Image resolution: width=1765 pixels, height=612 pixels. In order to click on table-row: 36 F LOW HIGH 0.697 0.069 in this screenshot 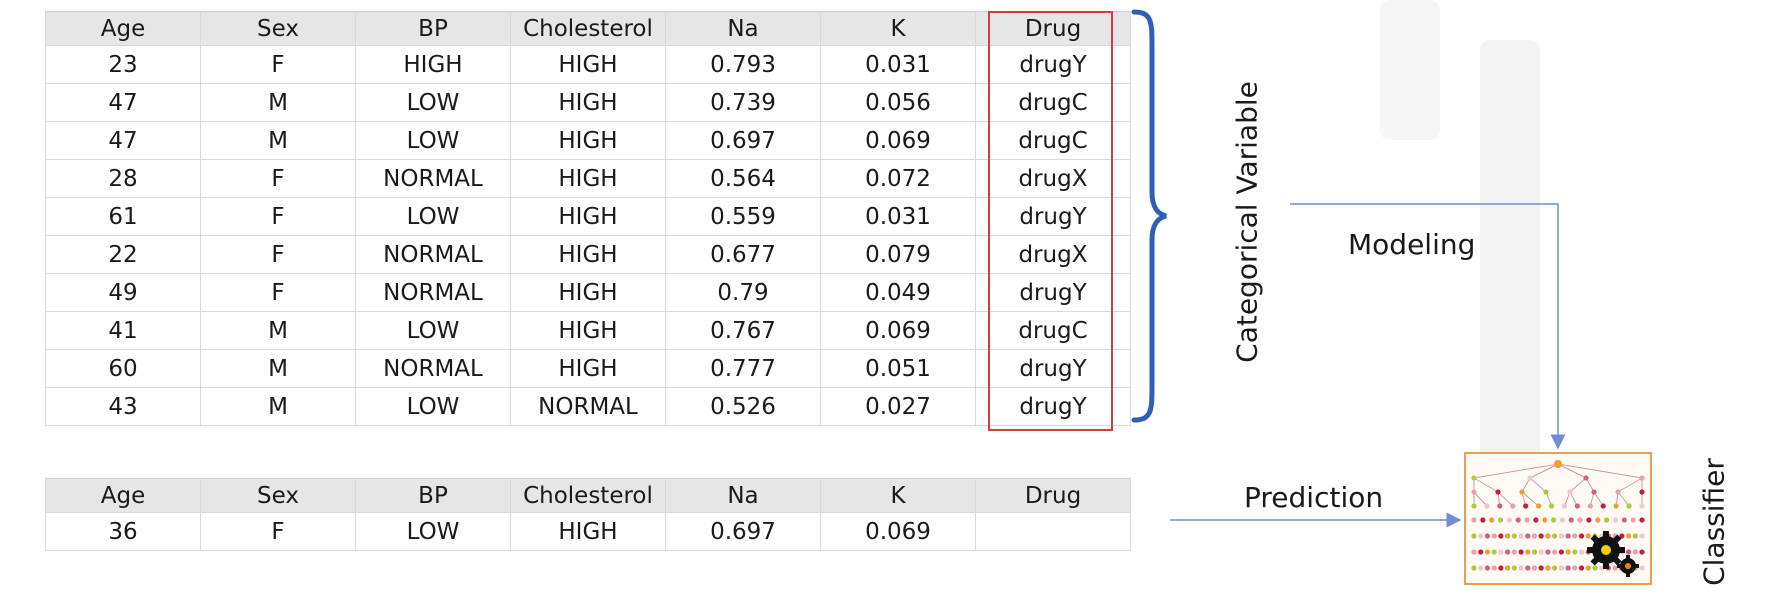, I will do `click(588, 531)`.